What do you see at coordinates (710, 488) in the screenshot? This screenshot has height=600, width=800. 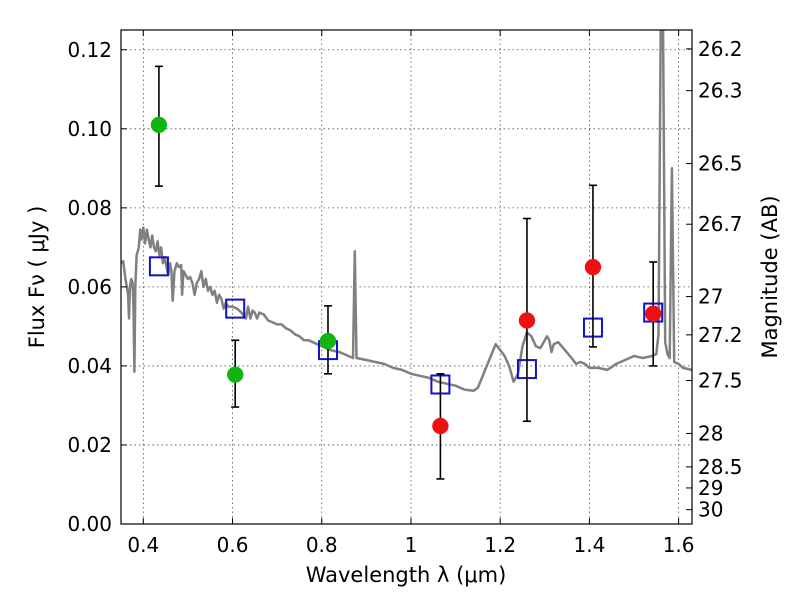 I see `y2-tick-label: 29` at bounding box center [710, 488].